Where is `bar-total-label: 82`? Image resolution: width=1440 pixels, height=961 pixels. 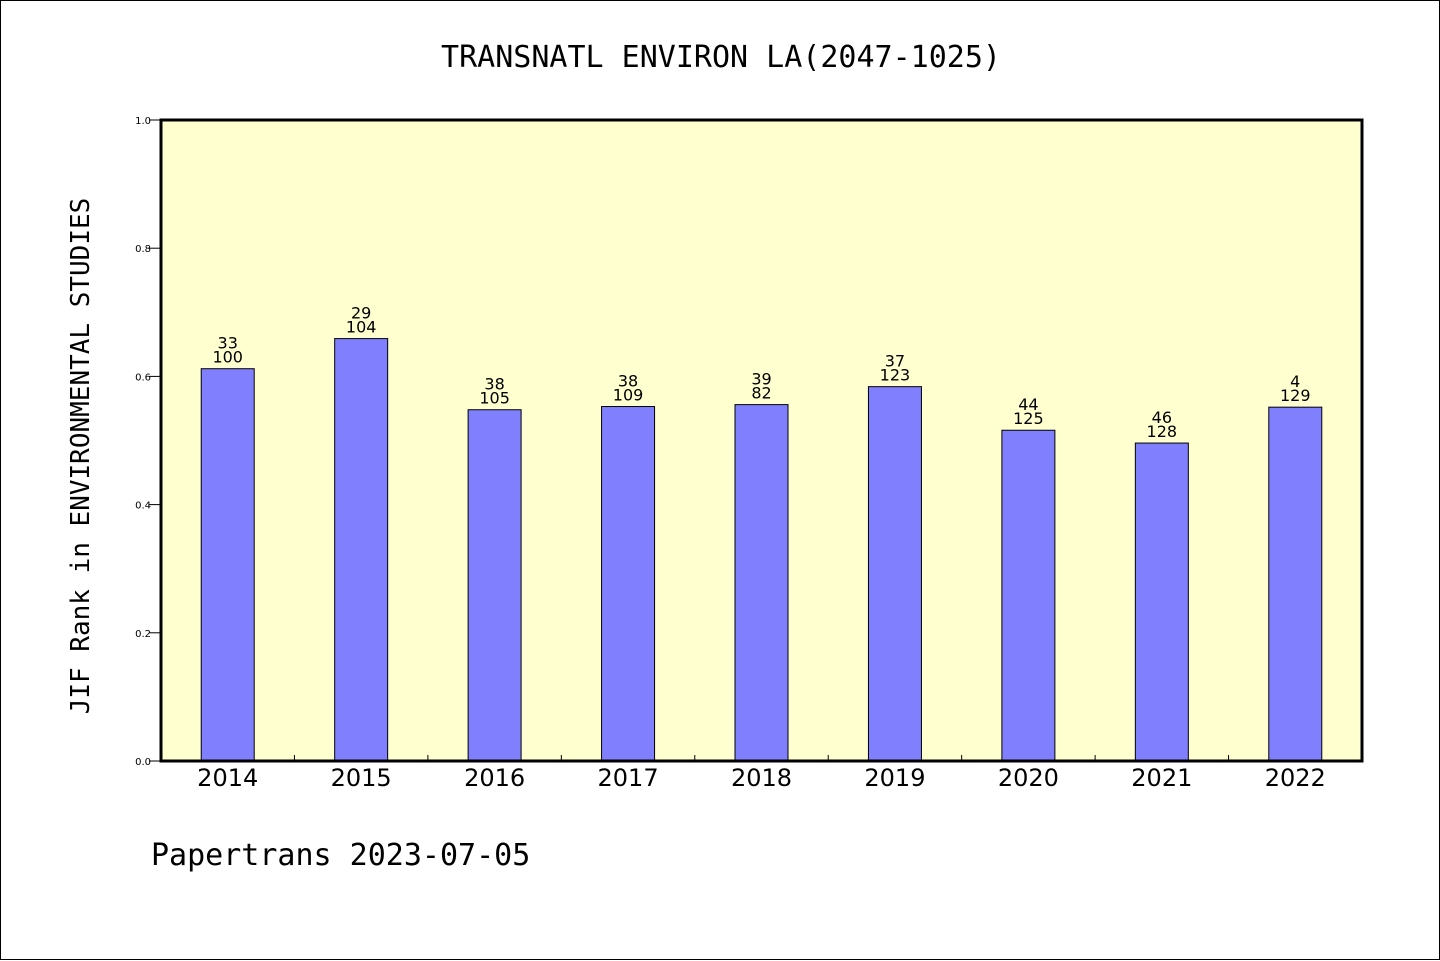
bar-total-label: 82 is located at coordinates (761, 393).